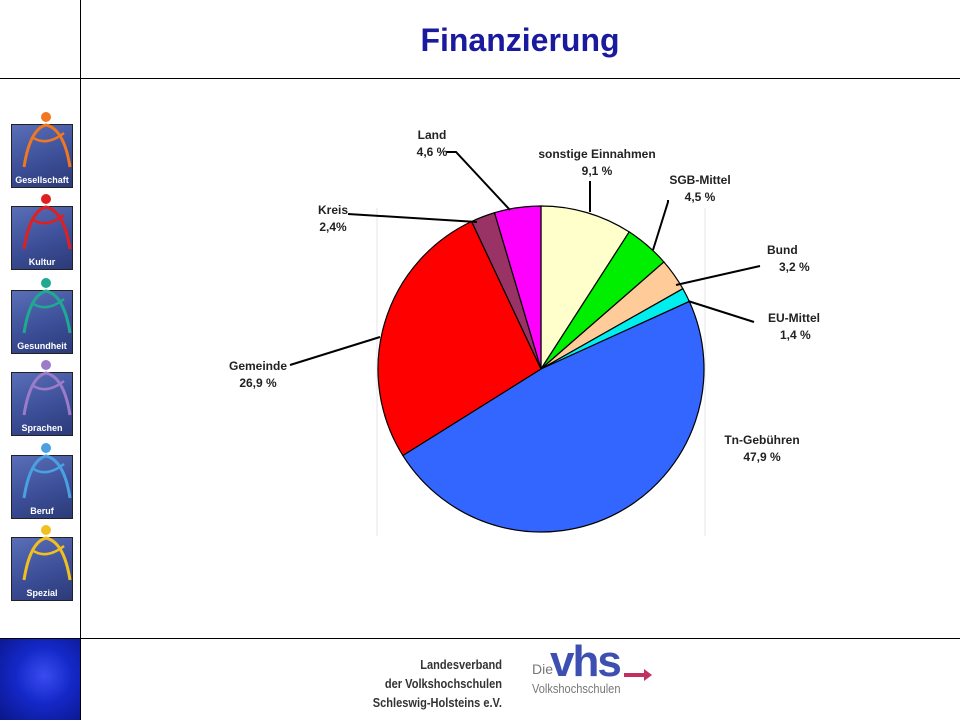 The width and height of the screenshot is (960, 720). What do you see at coordinates (432, 152) in the screenshot?
I see `slice-value-land: 4,6 %` at bounding box center [432, 152].